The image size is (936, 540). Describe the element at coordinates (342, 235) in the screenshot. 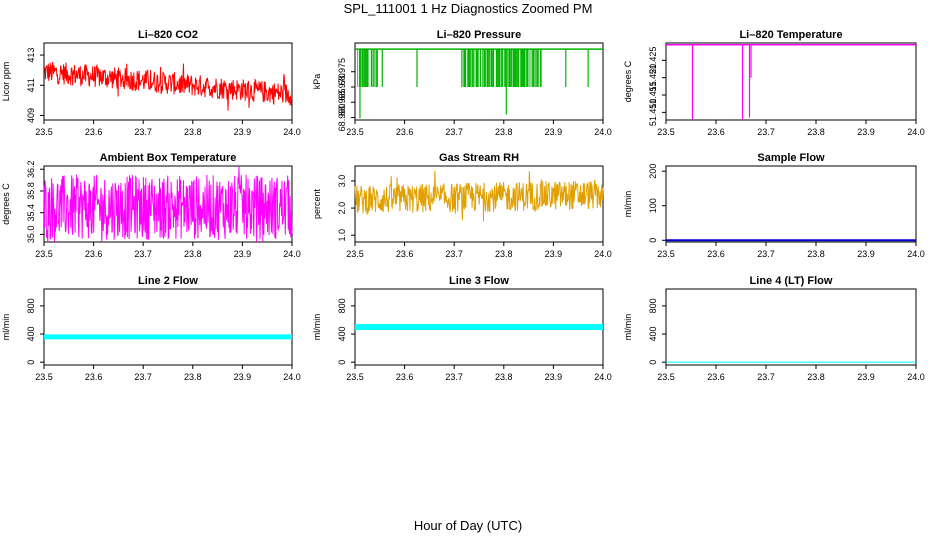

I see `y-tick-label: 1.0` at that location.